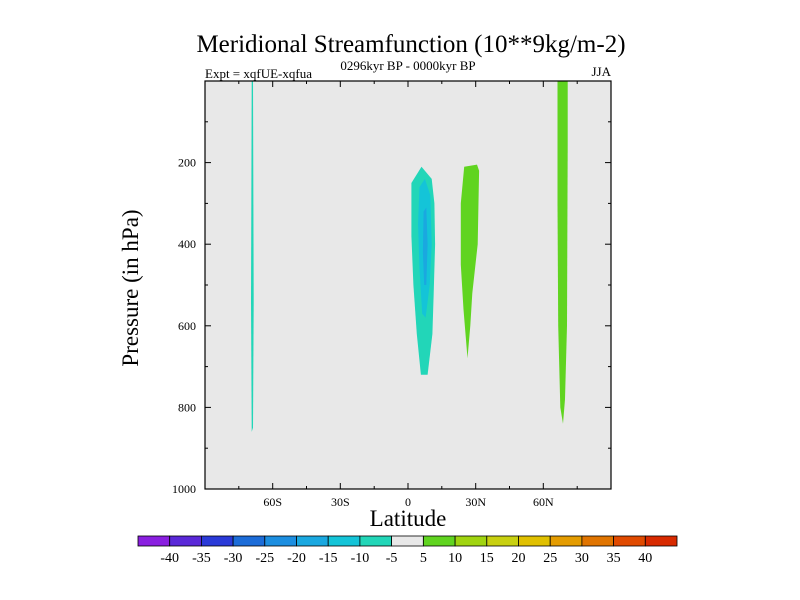  Describe the element at coordinates (475, 502) in the screenshot. I see `x-tick-label: 30N` at that location.